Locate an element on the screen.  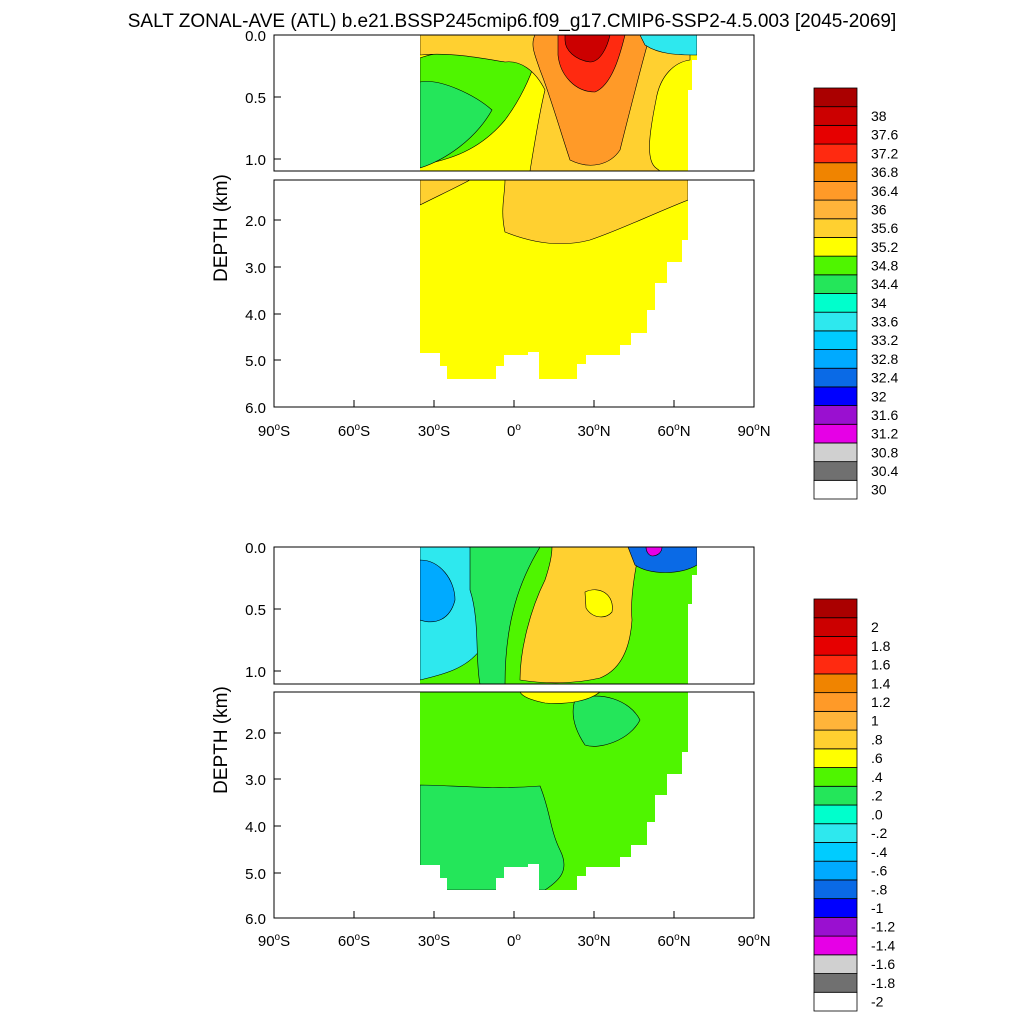
y-tick-label: 6.0 is located at coordinates (255, 408).